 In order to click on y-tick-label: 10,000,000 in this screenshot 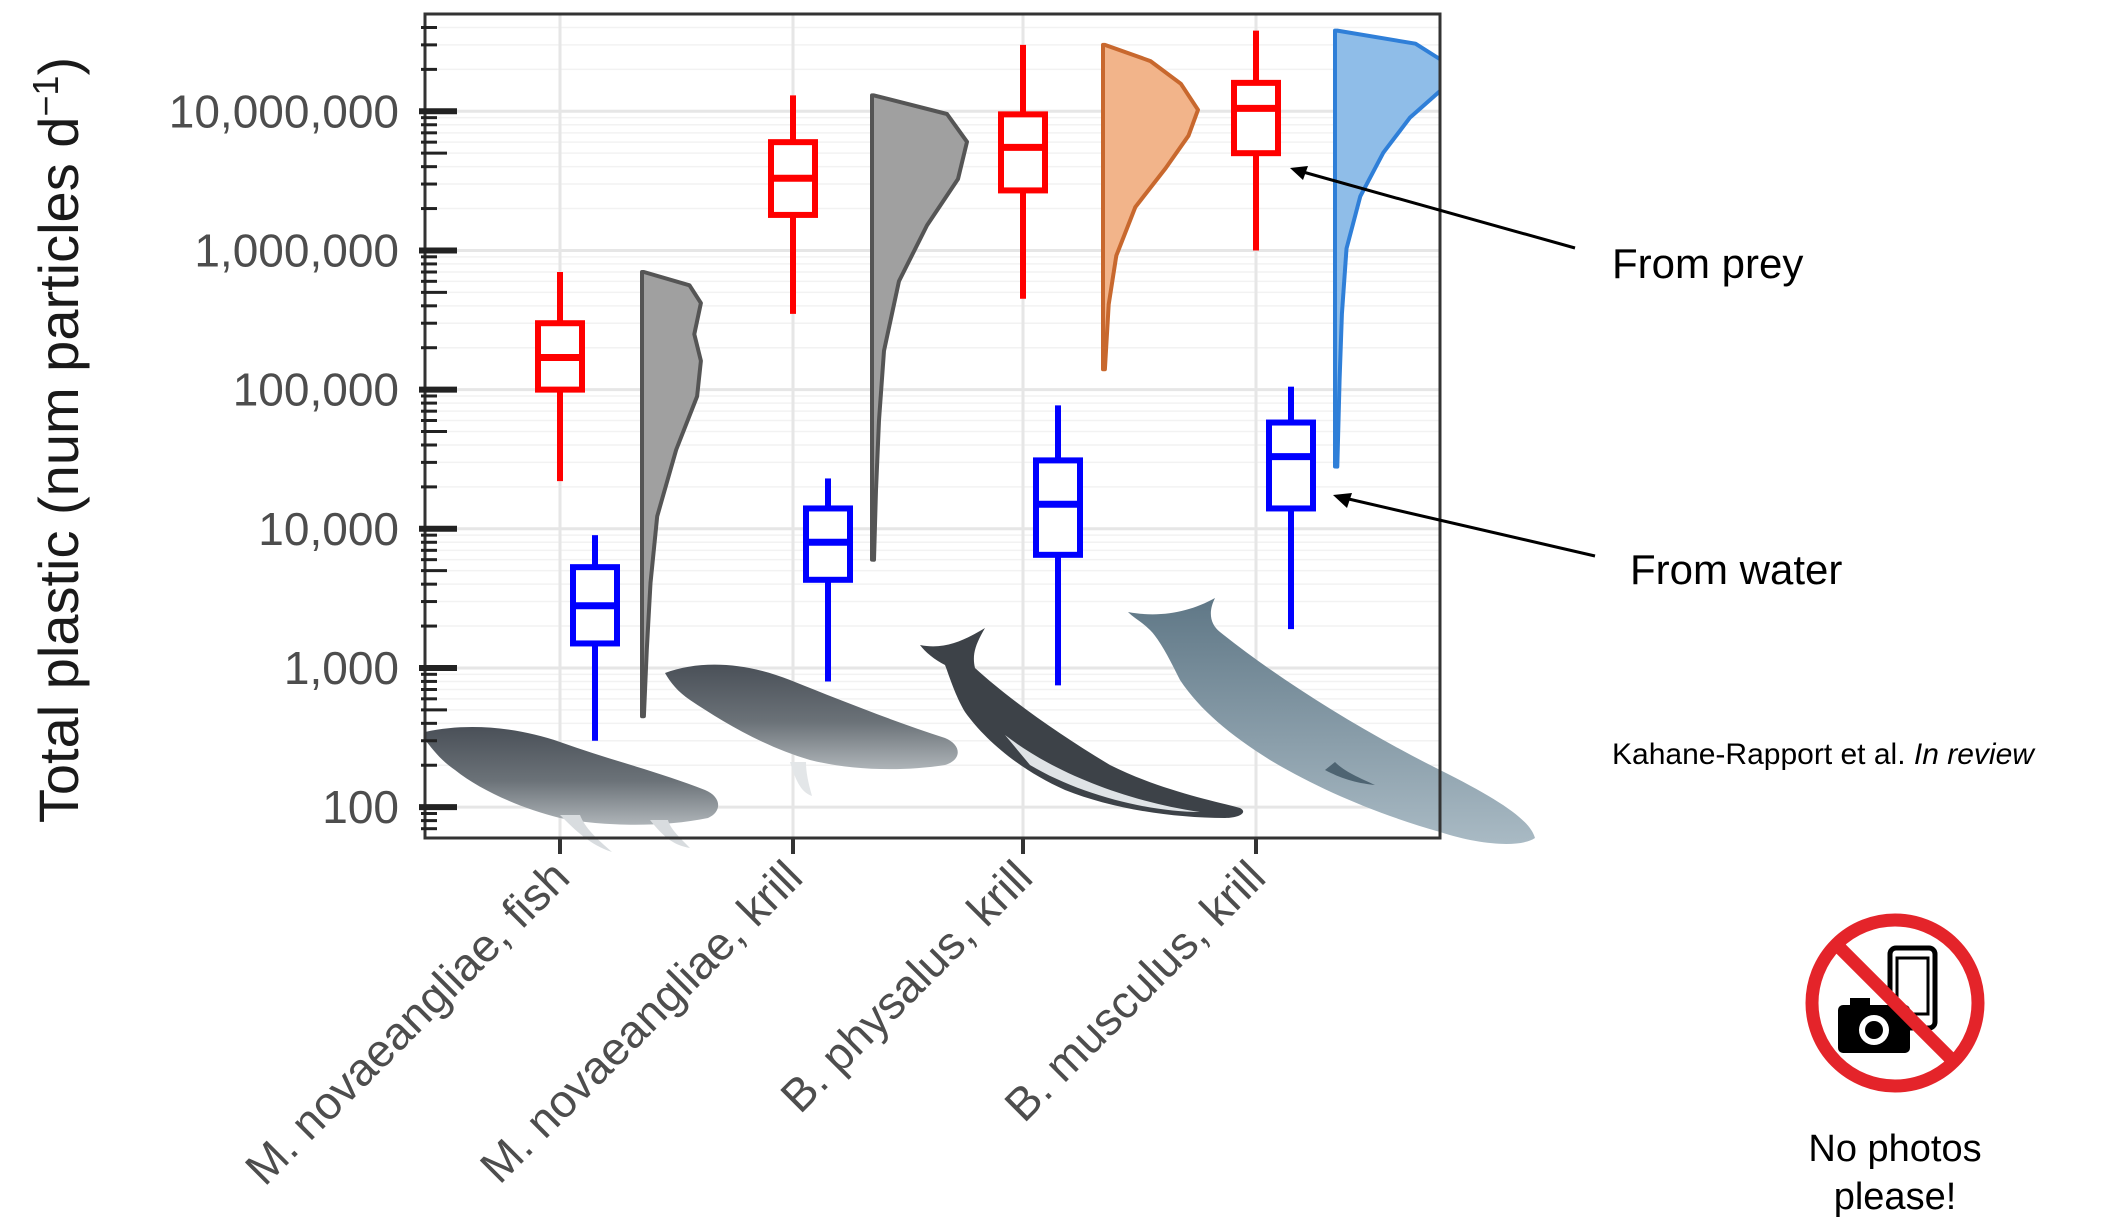, I will do `click(284, 111)`.